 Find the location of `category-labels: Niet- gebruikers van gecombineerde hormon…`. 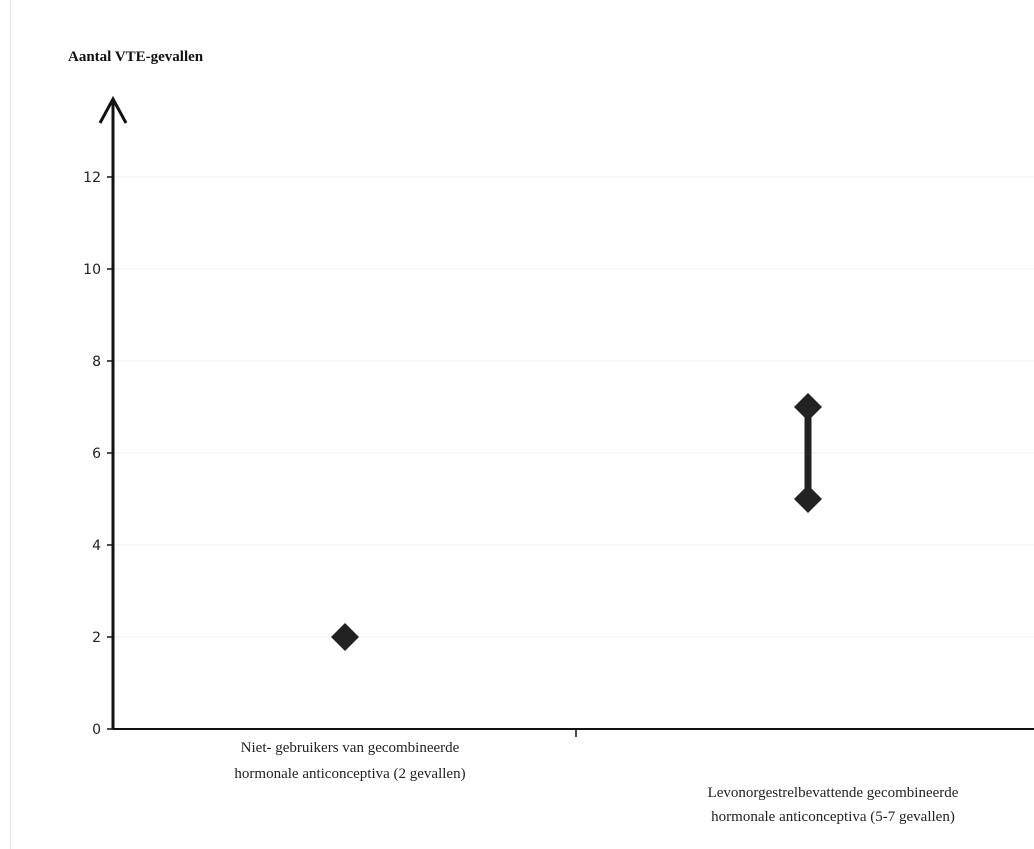

category-labels: Niet- gebruikers van gecombineerde hormon… is located at coordinates (596, 782).